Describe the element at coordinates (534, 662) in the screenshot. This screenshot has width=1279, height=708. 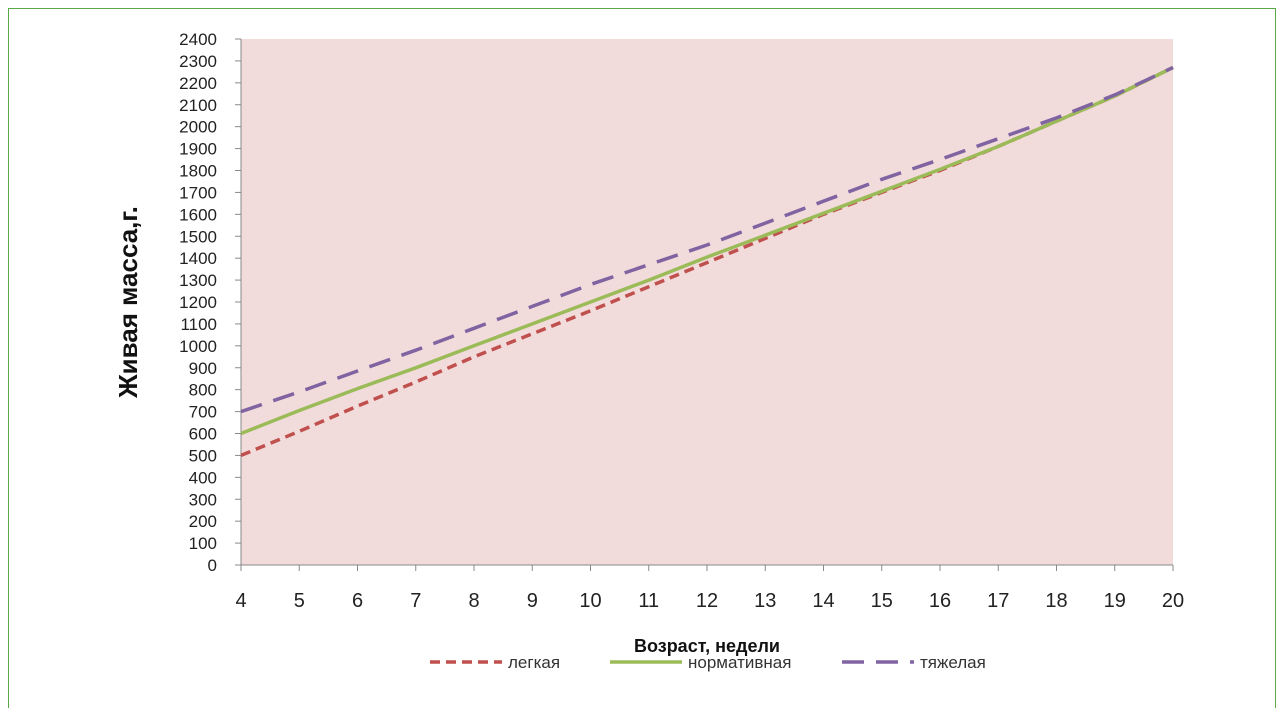
I see `legend-label: легкая` at that location.